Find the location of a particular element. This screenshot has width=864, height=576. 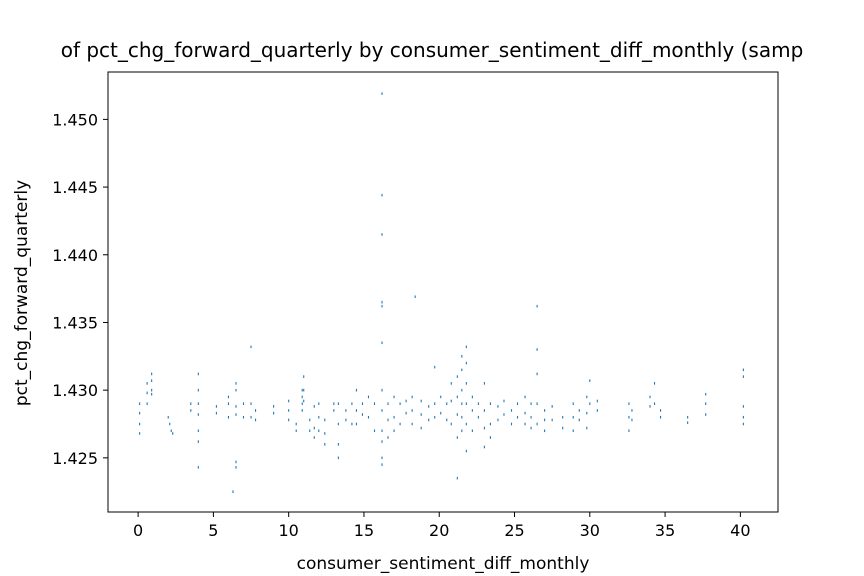

x-axis: 0 5 10 15 20 25 30 35 40 is located at coordinates (442, 526).